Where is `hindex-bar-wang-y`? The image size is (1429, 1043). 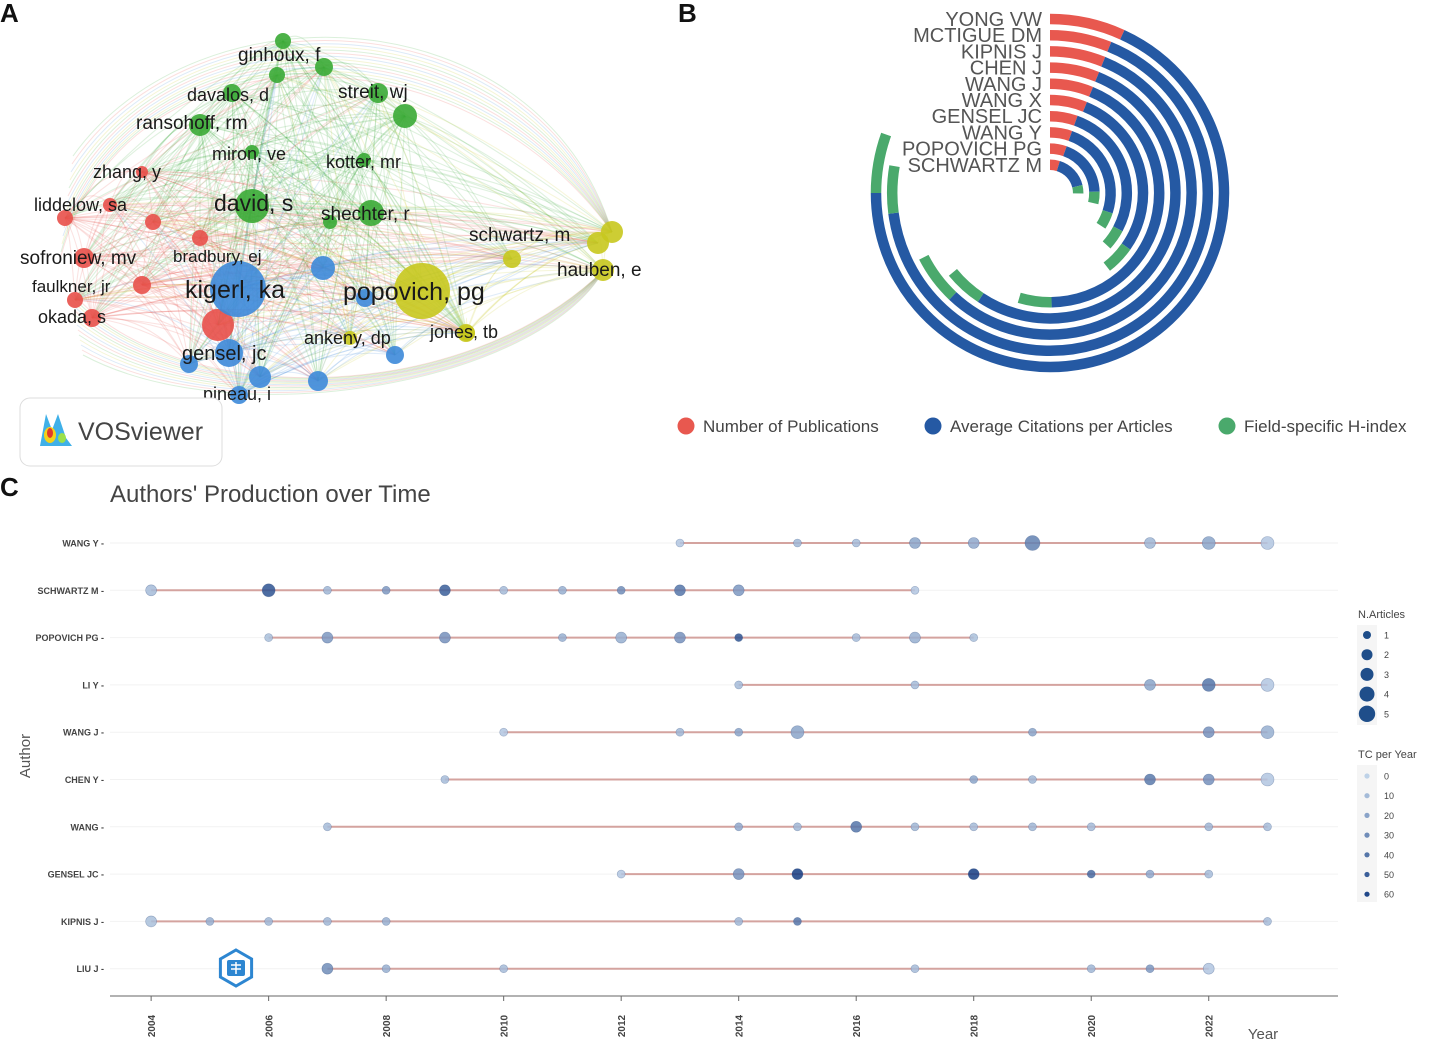 hindex-bar-wang-y is located at coordinates (1104, 219).